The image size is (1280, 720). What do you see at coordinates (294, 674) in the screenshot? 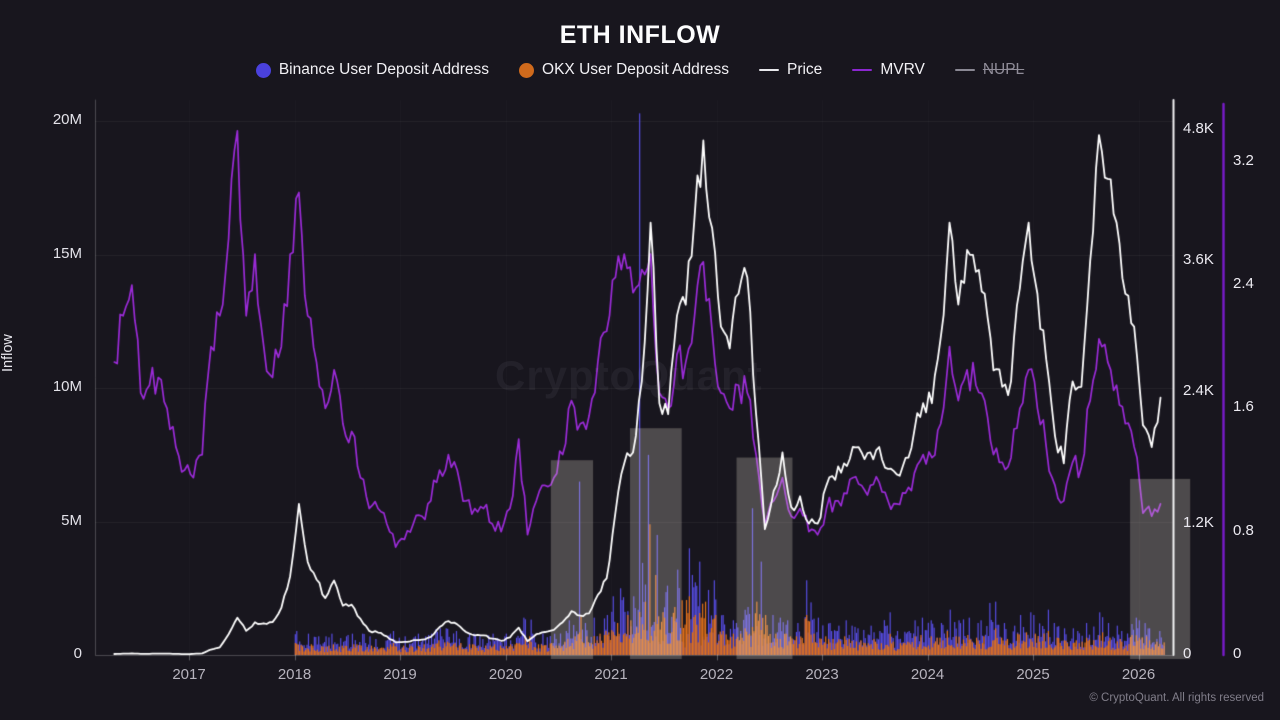
I see `year-tick-label: 2018` at bounding box center [294, 674].